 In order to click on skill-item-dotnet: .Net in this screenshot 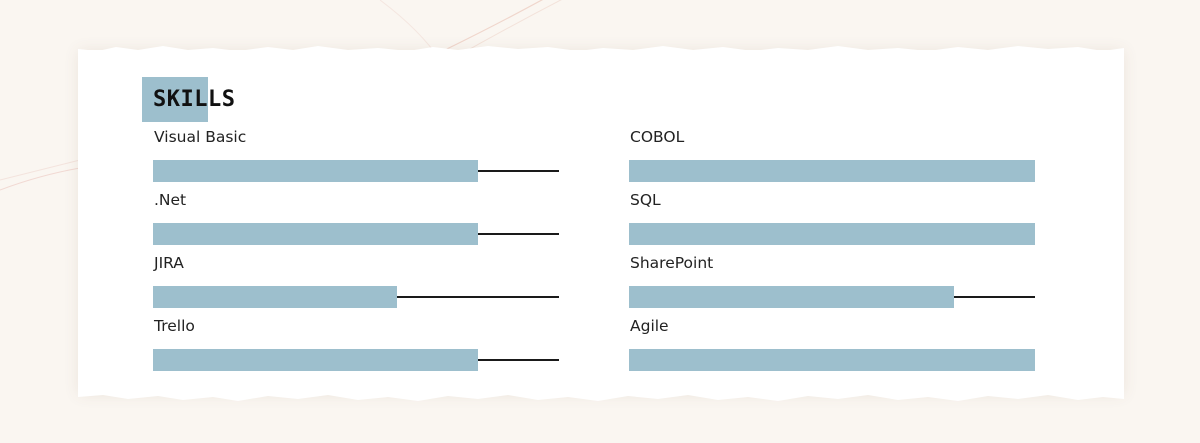, I will do `click(356, 217)`.